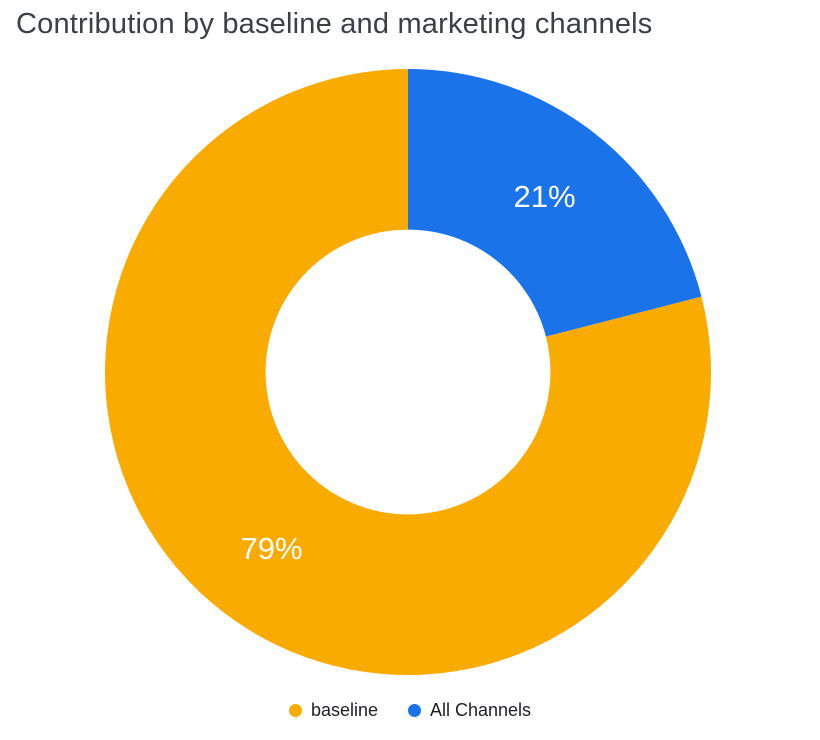  I want to click on chart-legend: baseline All Channels, so click(410, 710).